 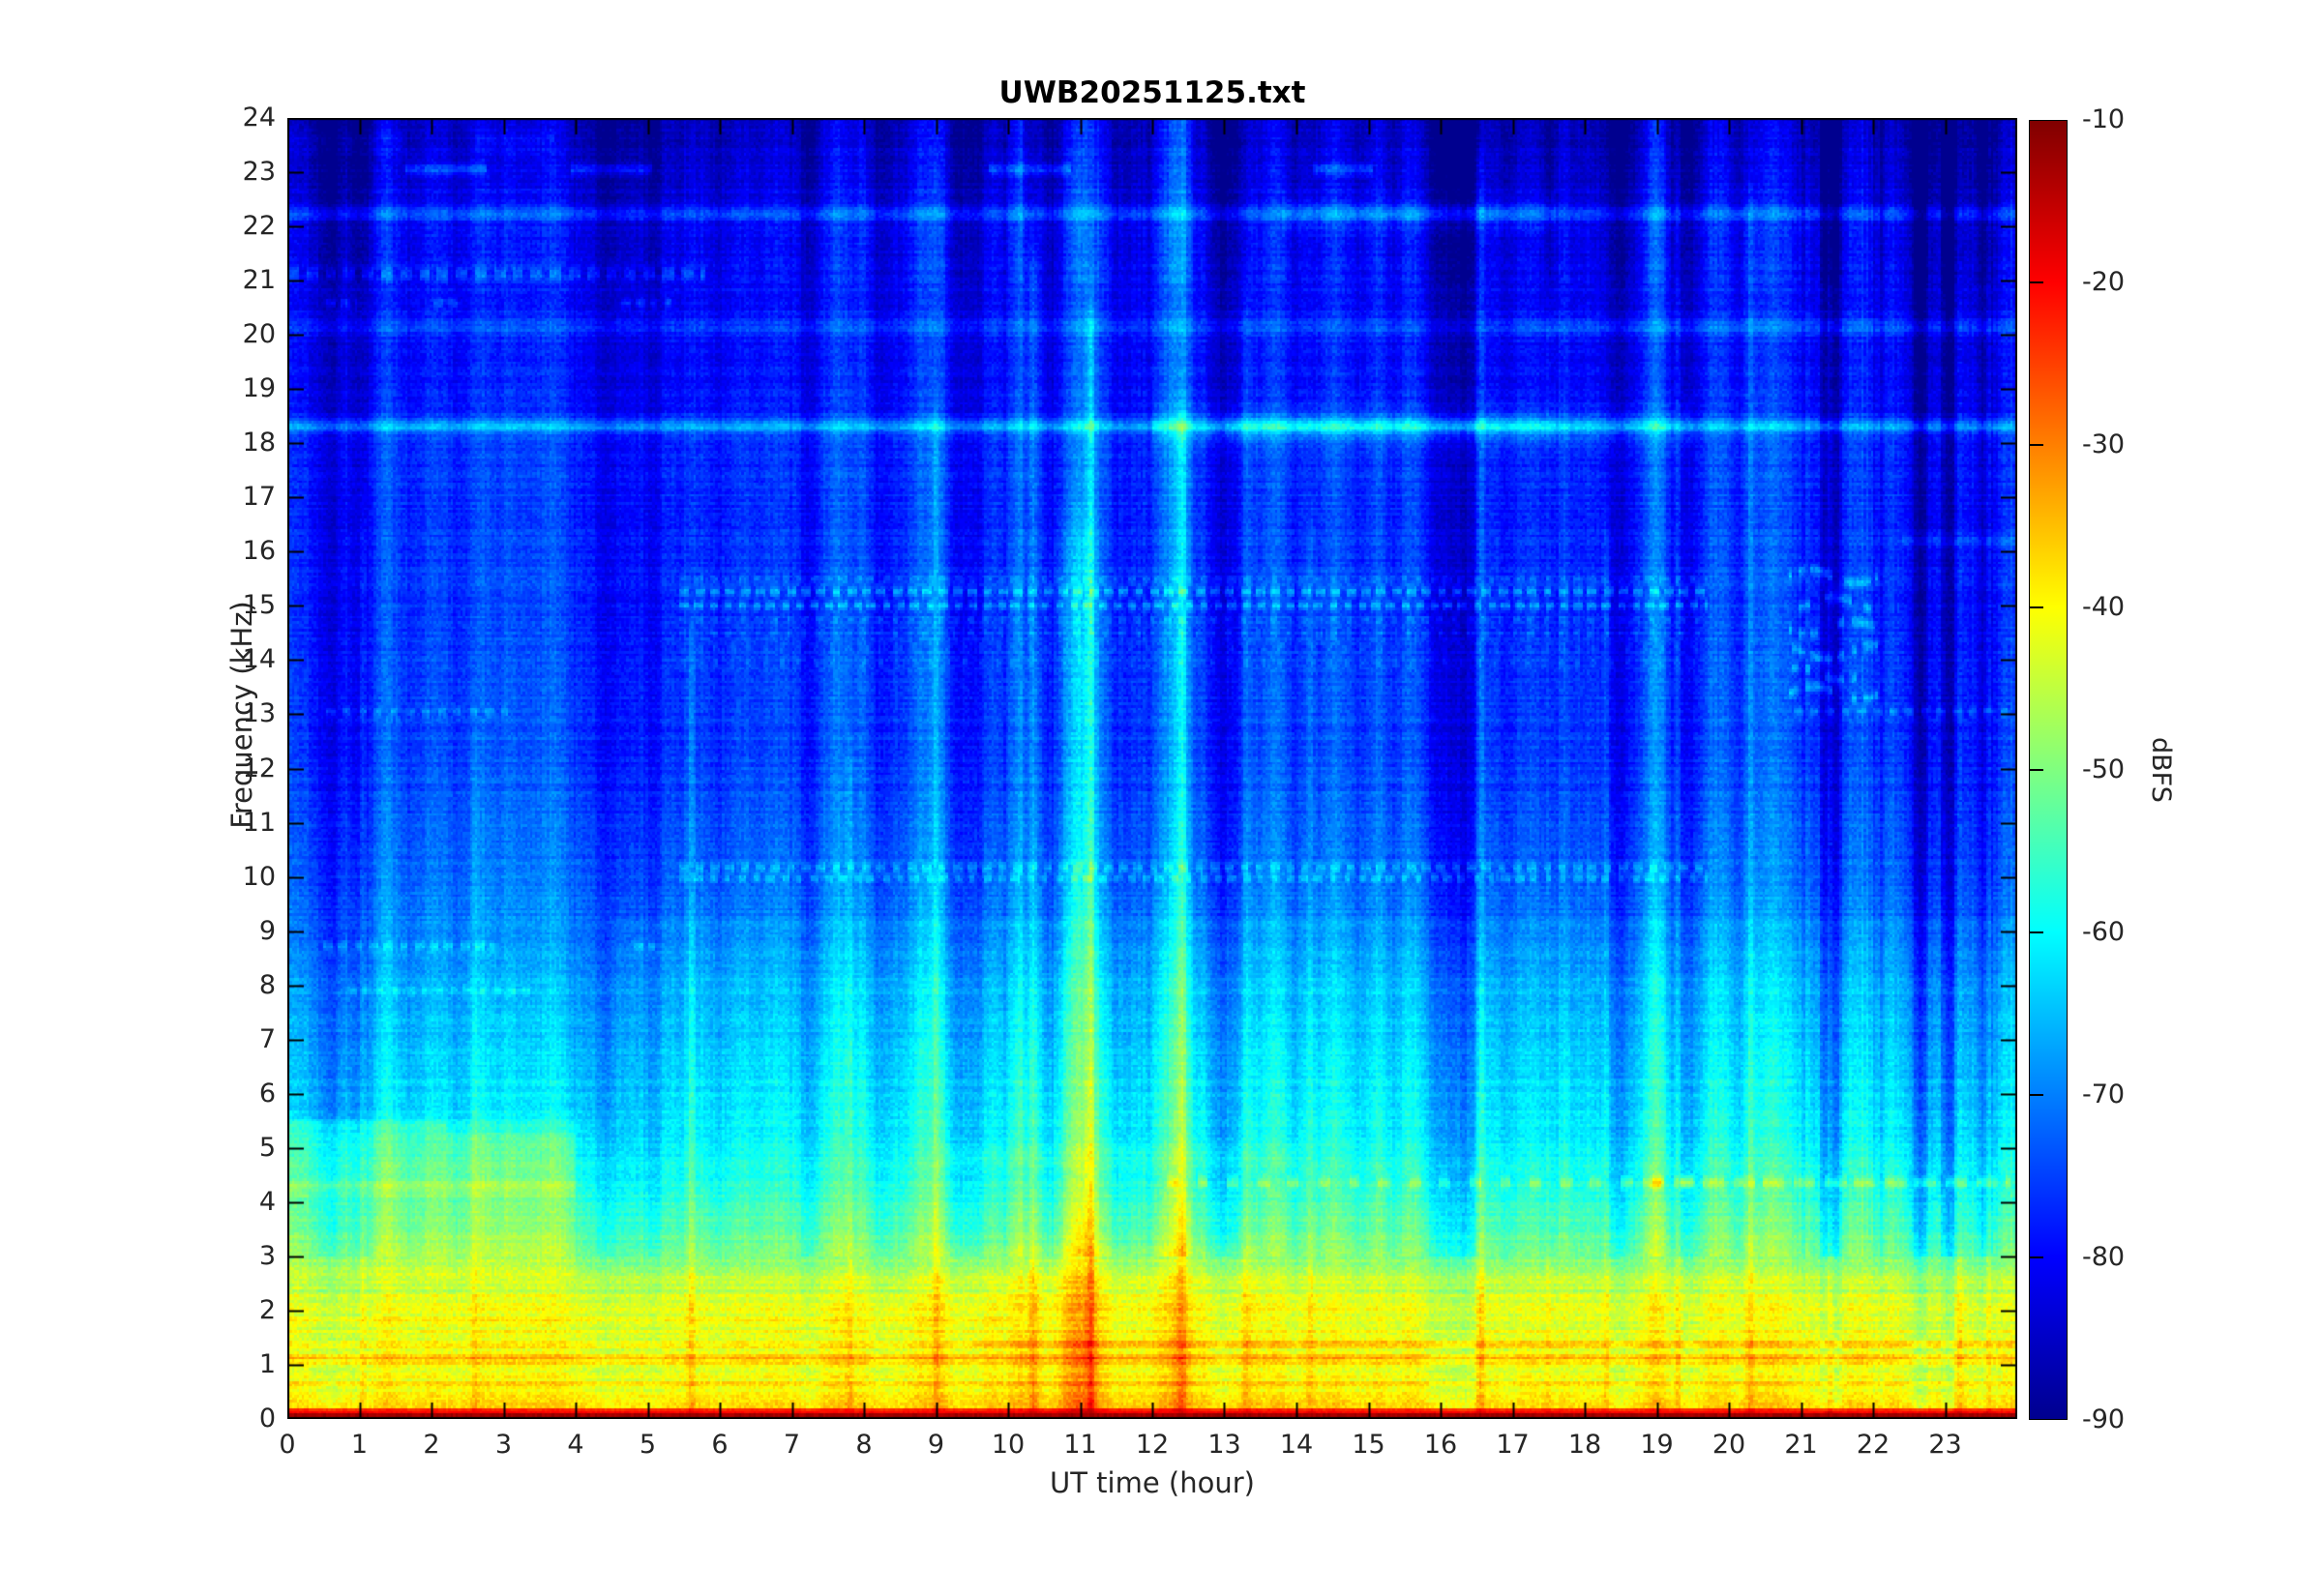 I want to click on y-tick-label: 4, so click(x=267, y=1201).